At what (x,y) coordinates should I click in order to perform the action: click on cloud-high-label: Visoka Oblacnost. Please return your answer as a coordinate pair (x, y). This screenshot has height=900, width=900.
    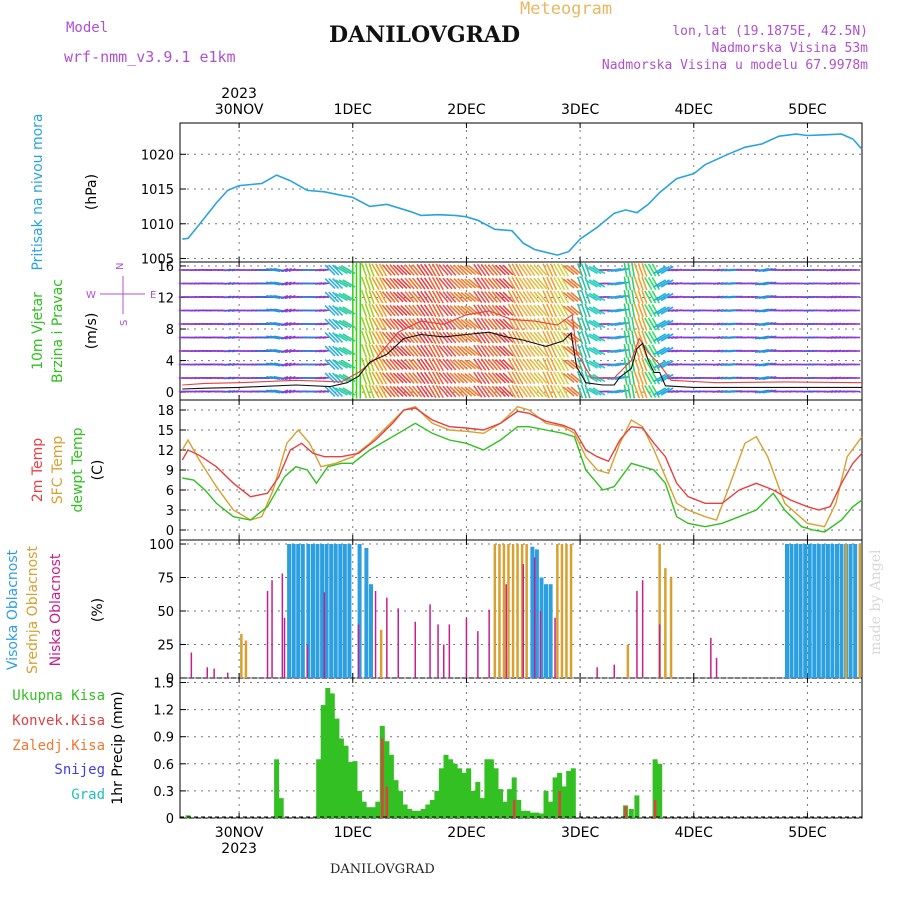
    Looking at the image, I should click on (13, 609).